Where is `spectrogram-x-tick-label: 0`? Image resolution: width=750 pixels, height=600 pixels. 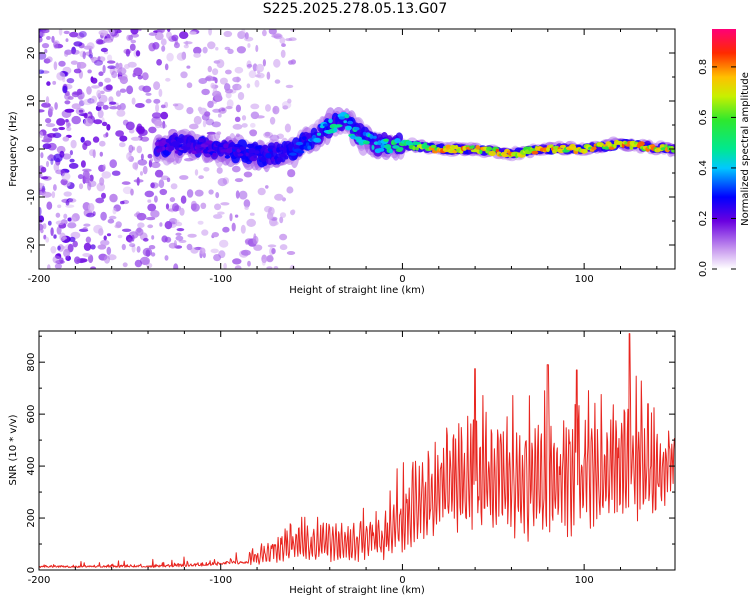
spectrogram-x-tick-label: 0 is located at coordinates (402, 279).